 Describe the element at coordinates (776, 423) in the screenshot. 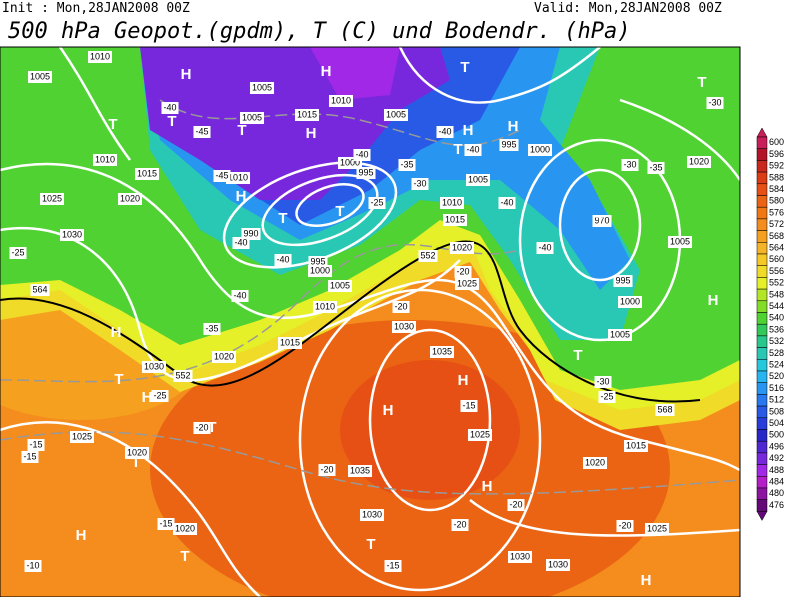

I see `colorbar-label: 504` at that location.